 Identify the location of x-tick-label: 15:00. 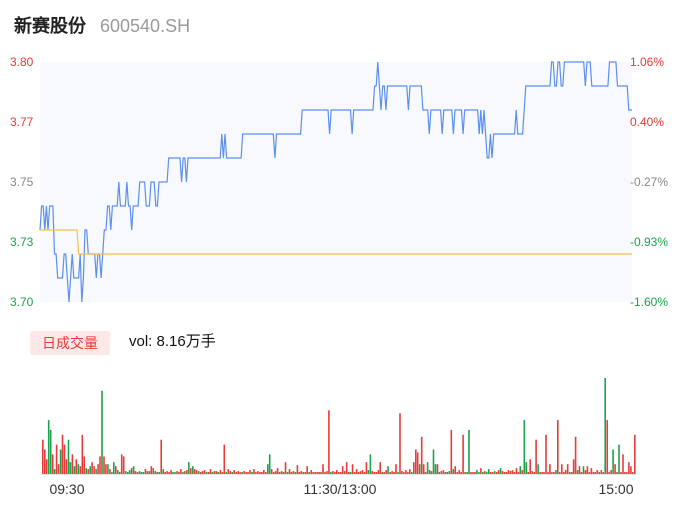
(615, 489).